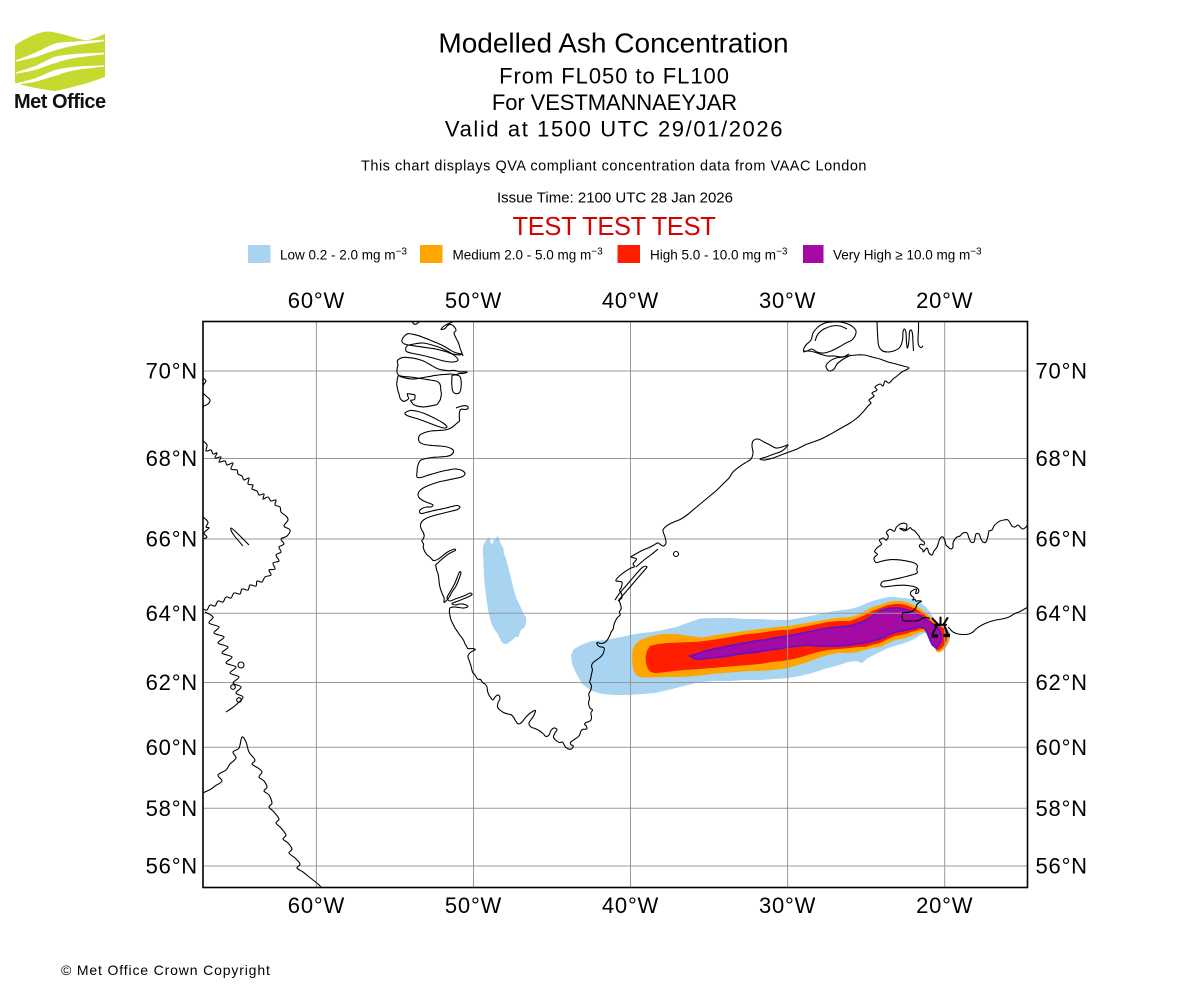 This screenshot has width=1200, height=1000. What do you see at coordinates (907, 255) in the screenshot?
I see `svg-text: Very High ≥ 10.0 mg m−3` at bounding box center [907, 255].